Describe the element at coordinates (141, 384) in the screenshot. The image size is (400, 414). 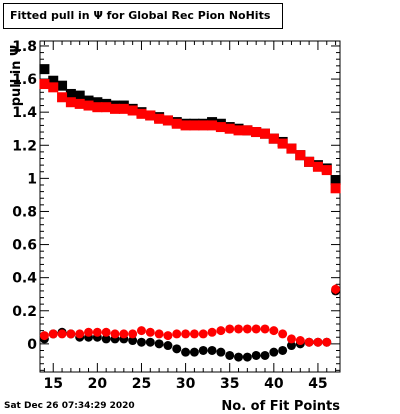
I see `x-tick-label: 25` at that location.